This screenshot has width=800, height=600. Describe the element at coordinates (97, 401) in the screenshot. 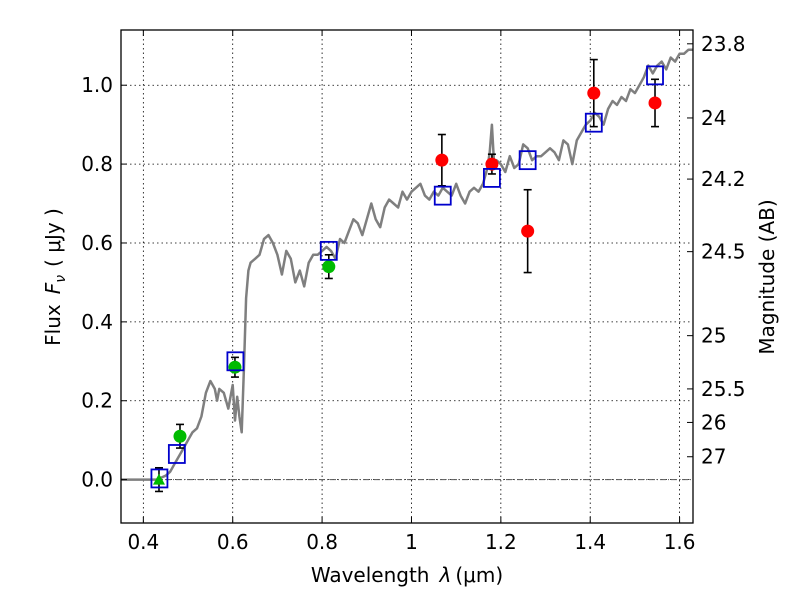

I see `y-tick-label: 0.2` at that location.